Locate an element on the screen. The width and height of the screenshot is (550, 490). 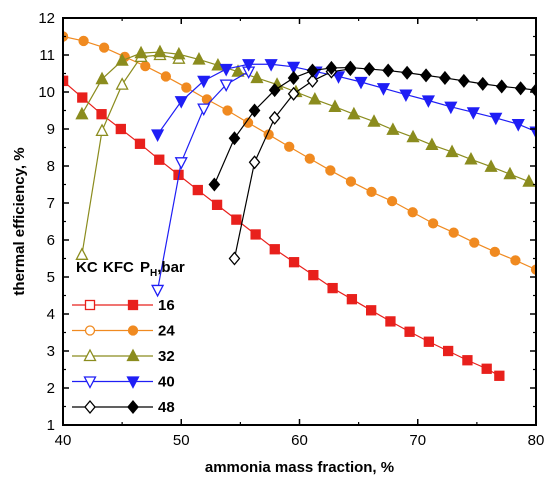
y-tick-label: 2 is located at coordinates (51, 388).